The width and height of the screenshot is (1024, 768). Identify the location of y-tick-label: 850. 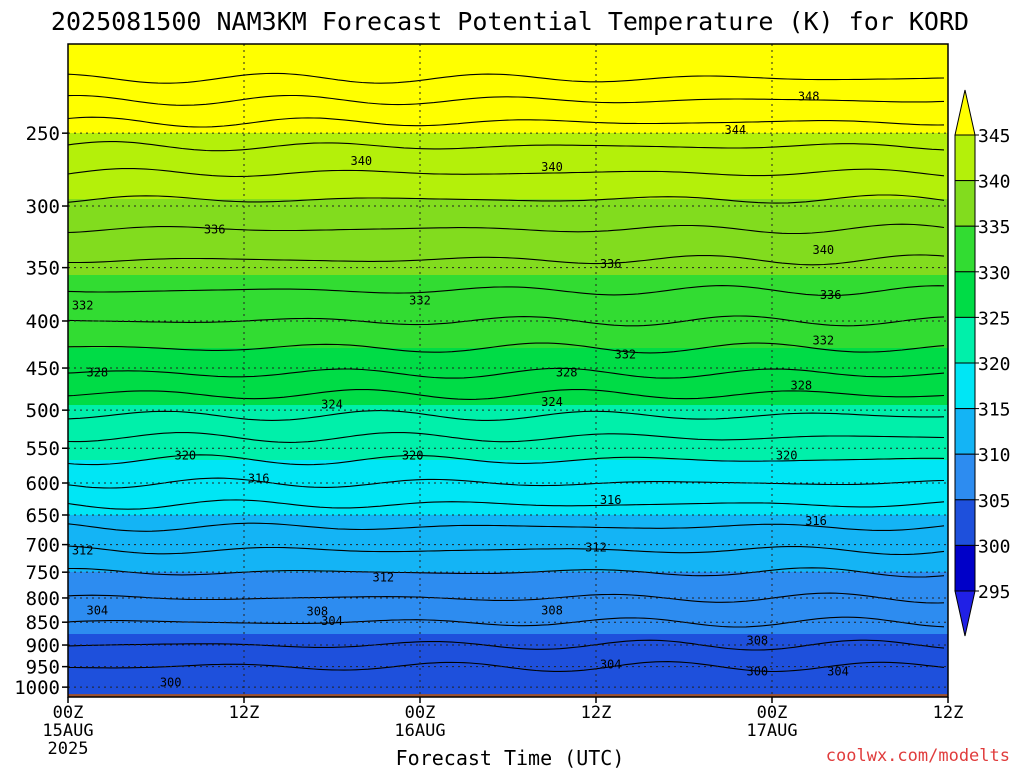
(43, 623).